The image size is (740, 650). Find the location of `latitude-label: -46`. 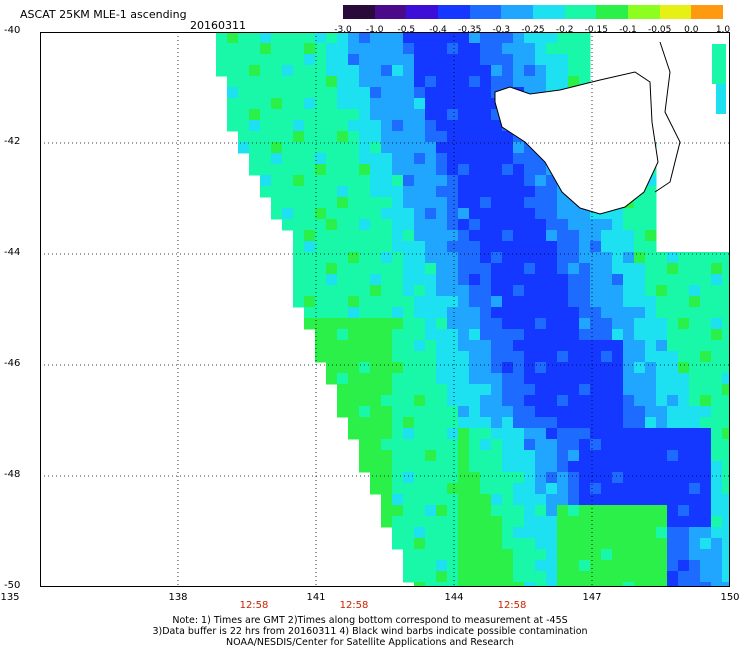

latitude-label: -46 is located at coordinates (12, 363).